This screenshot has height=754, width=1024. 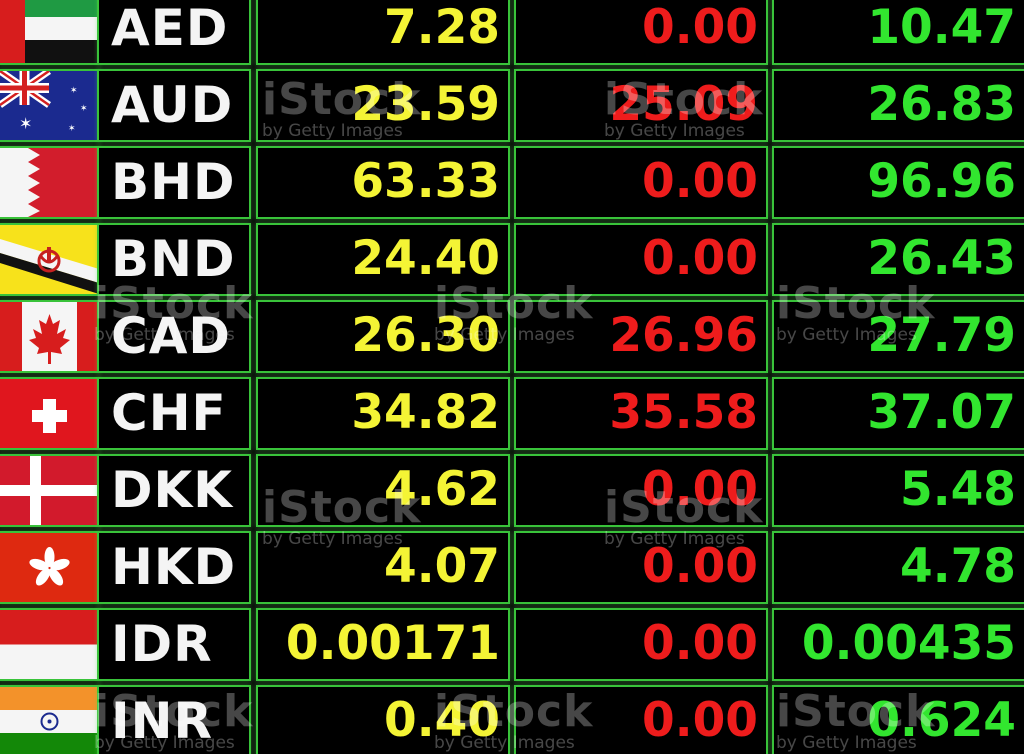 What do you see at coordinates (941, 720) in the screenshot?
I see `mid-rate: 0.624` at bounding box center [941, 720].